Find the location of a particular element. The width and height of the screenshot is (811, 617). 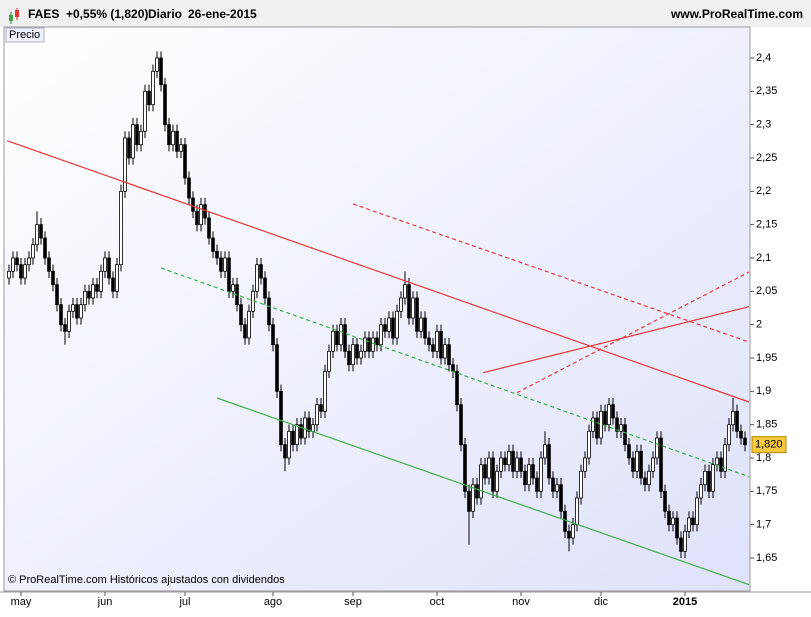

symbol: FAES is located at coordinates (43, 14).